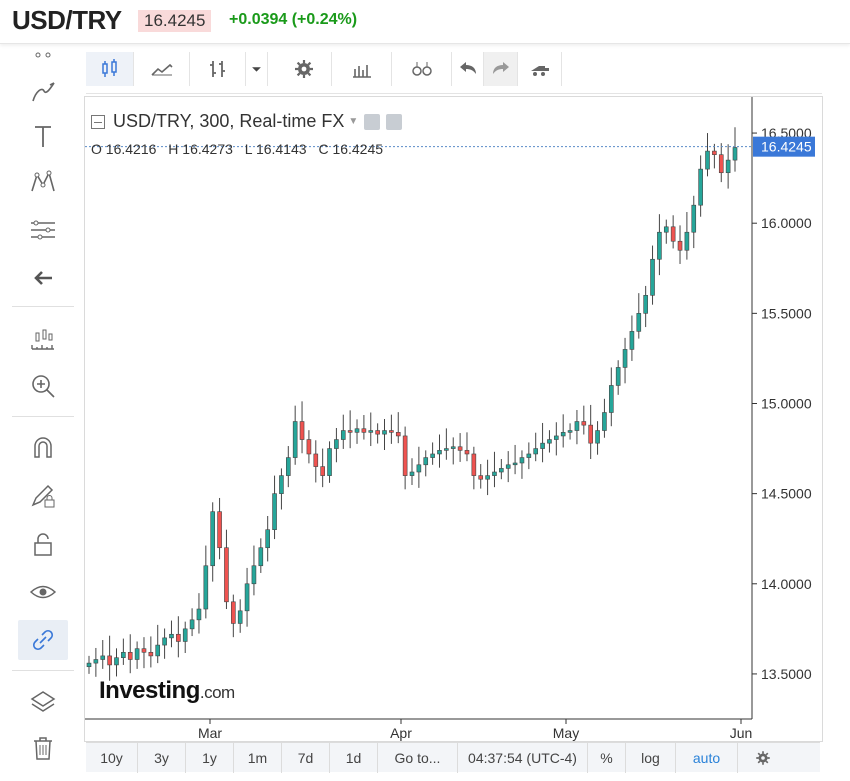 This screenshot has height=781, width=850. I want to click on percent-toggle: %, so click(607, 757).